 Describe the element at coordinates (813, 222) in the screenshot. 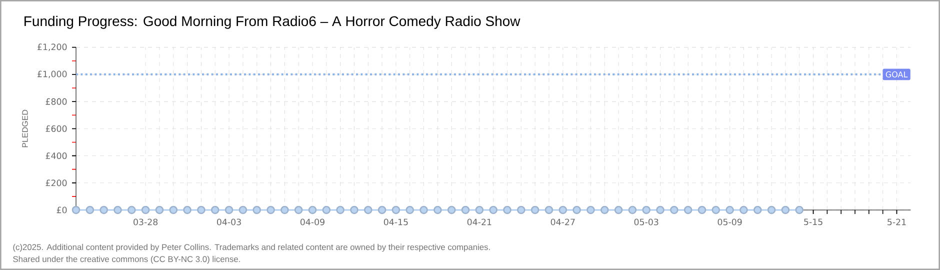

I see `x-tick-label: 5-15` at that location.